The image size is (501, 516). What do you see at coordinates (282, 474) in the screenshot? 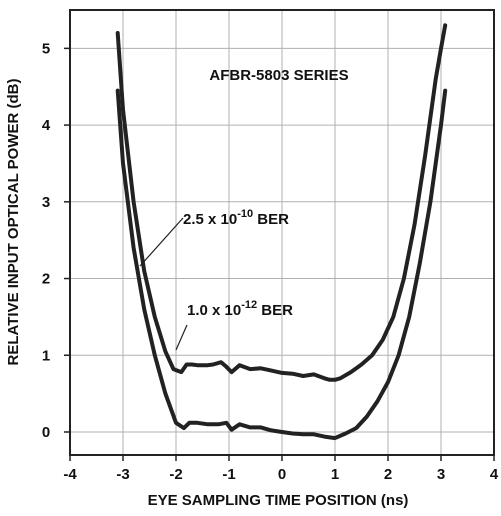
I see `x-tick-label: 0` at bounding box center [282, 474].